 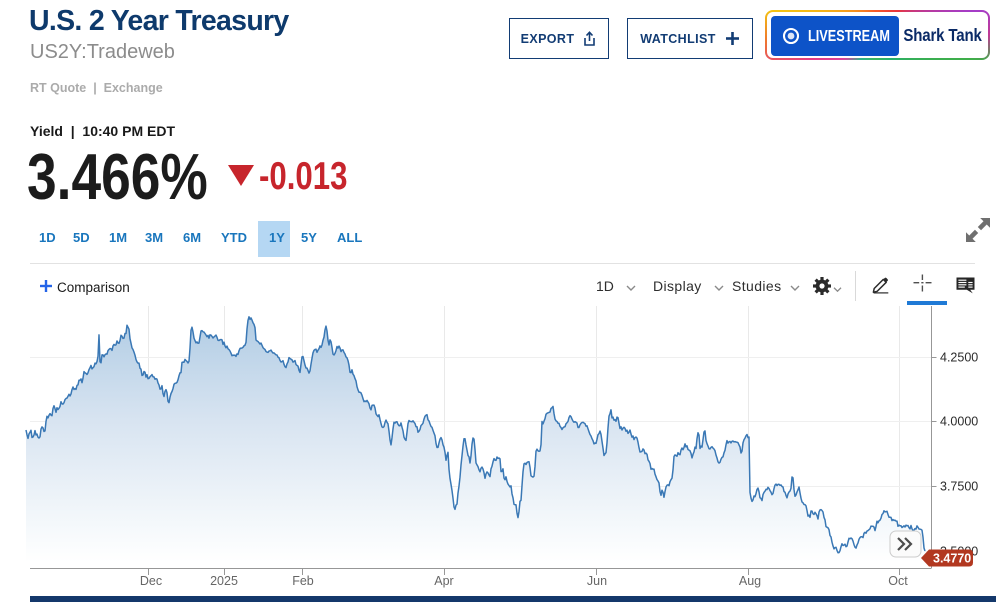 I want to click on svg-text: 3.4770, so click(x=952, y=559).